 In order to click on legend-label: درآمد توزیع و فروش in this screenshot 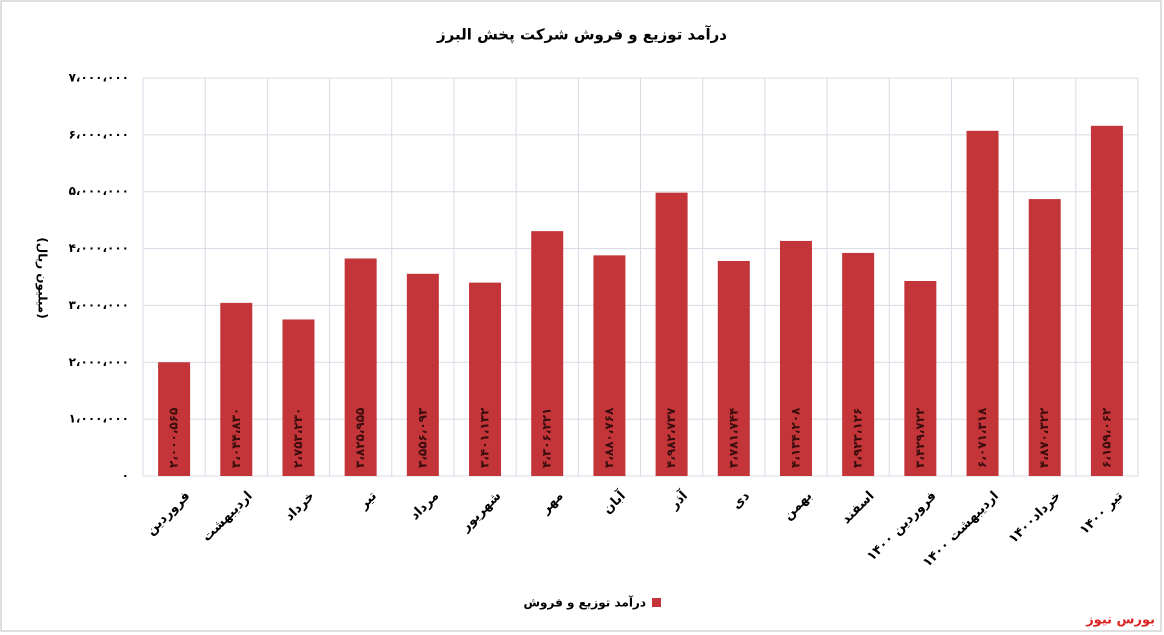, I will do `click(584, 603)`.